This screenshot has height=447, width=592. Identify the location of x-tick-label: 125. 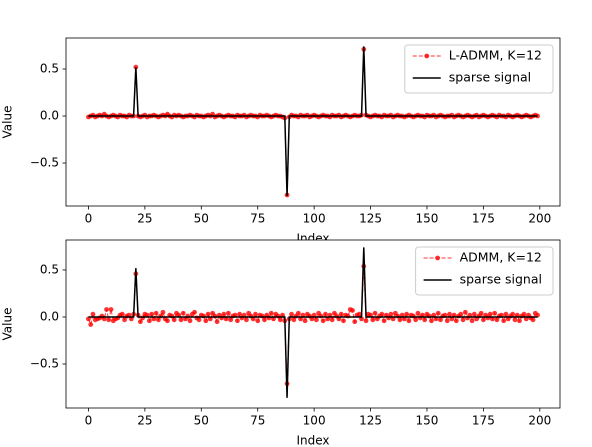
(370, 219).